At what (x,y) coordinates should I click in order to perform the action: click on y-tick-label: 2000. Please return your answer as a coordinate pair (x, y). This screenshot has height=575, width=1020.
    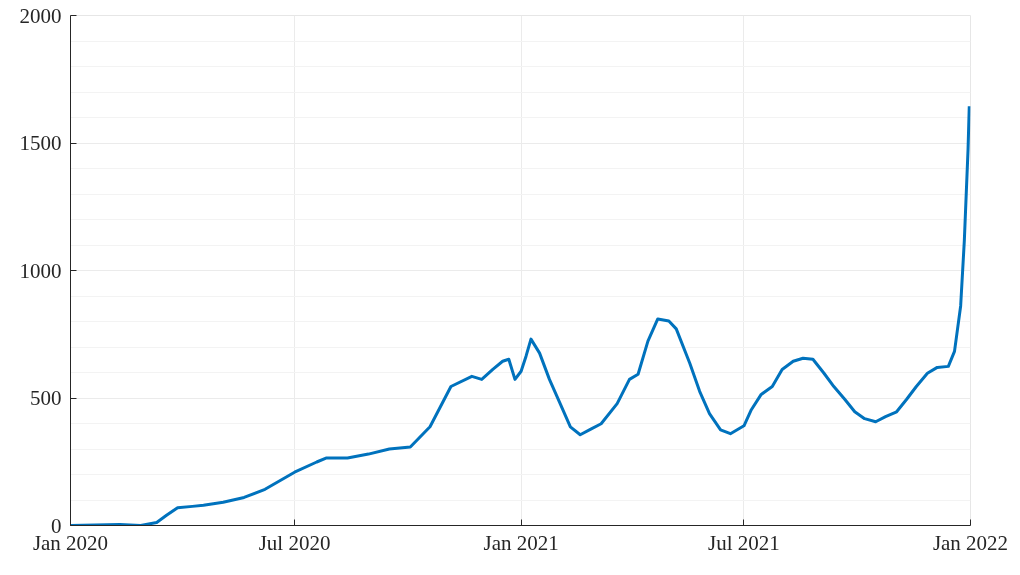
    Looking at the image, I should click on (40, 15).